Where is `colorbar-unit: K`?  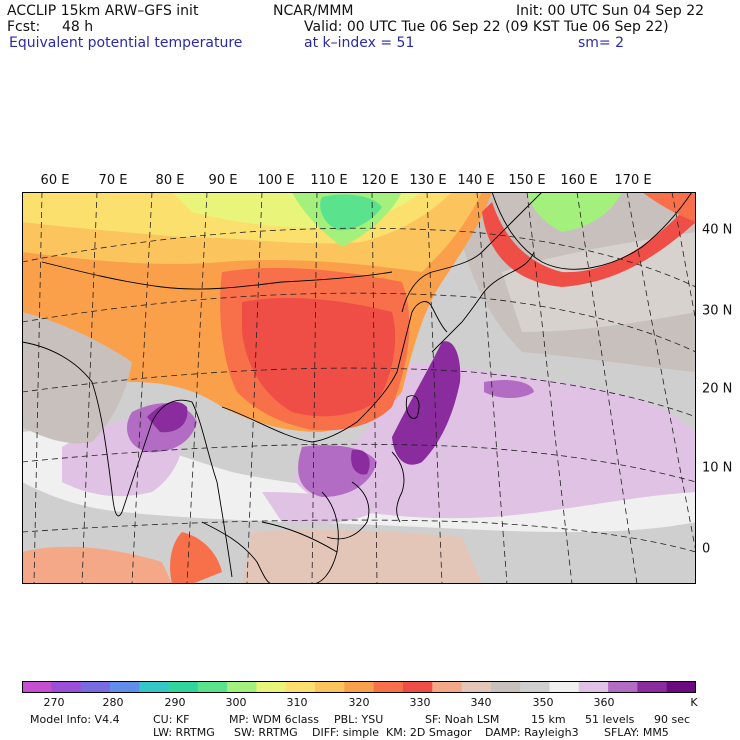
colorbar-unit: K is located at coordinates (694, 702).